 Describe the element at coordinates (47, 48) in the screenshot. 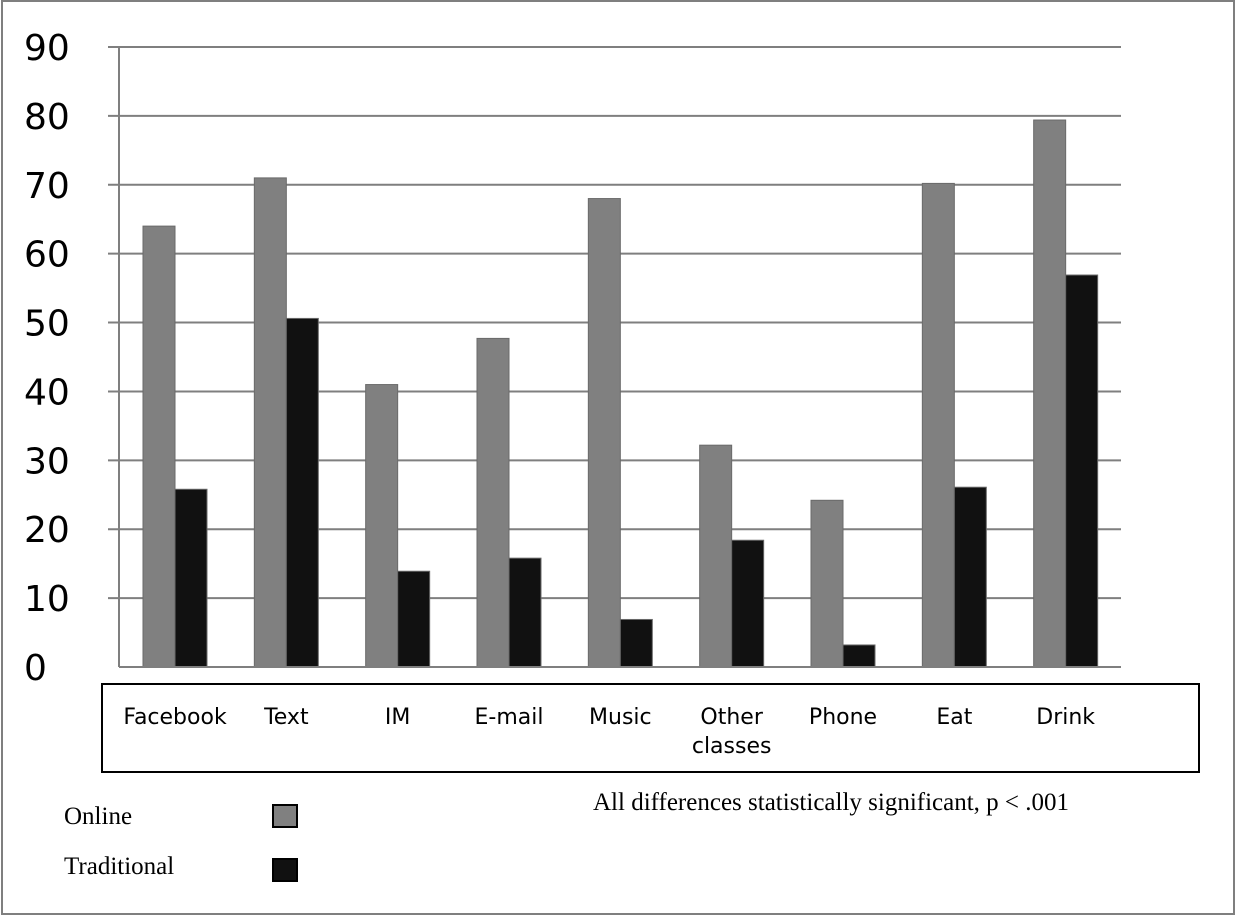

I see `y-tick-label: 90` at that location.